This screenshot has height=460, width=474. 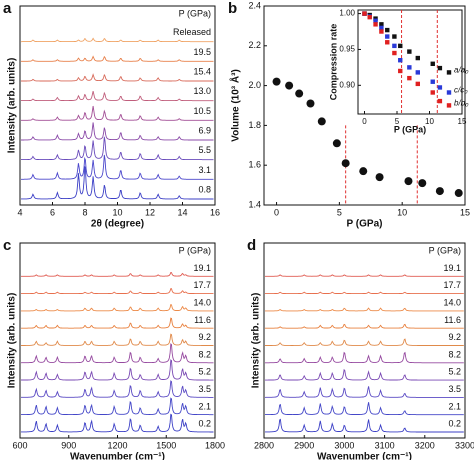 What do you see at coordinates (410, 129) in the screenshot?
I see `x-axis-label: P (GPa)` at bounding box center [410, 129].